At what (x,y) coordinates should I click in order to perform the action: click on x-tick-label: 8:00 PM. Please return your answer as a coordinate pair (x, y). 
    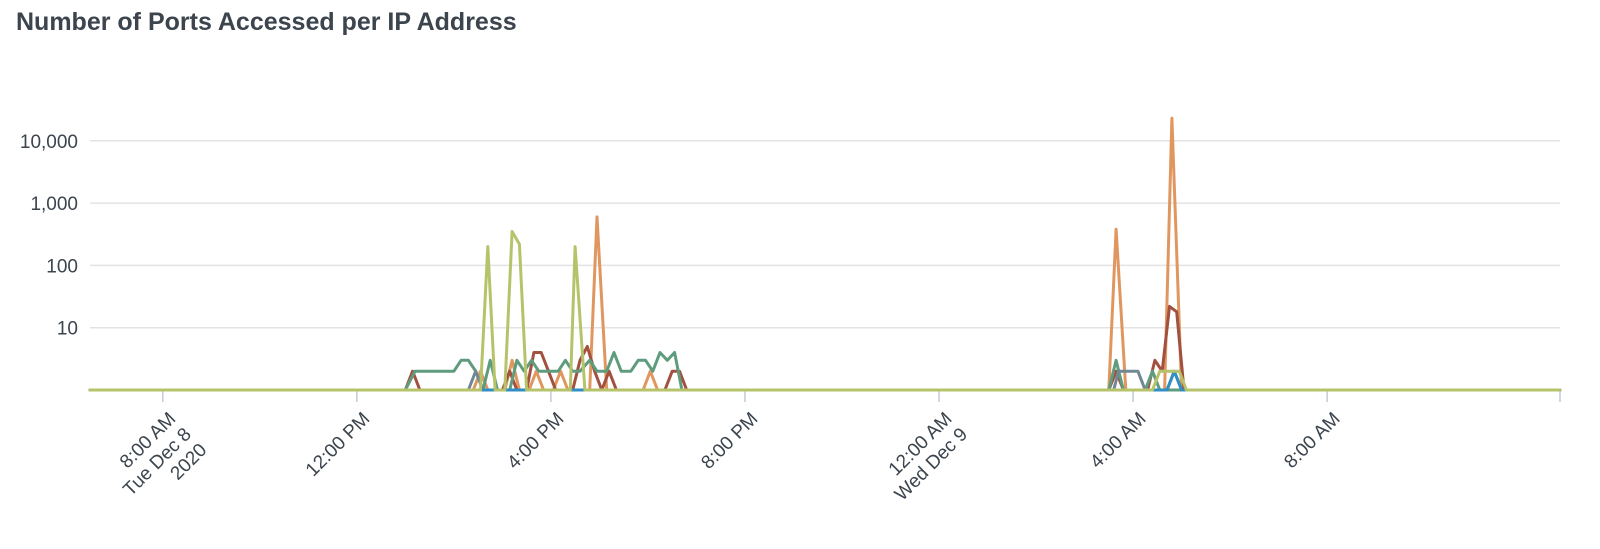
    Looking at the image, I should click on (729, 441).